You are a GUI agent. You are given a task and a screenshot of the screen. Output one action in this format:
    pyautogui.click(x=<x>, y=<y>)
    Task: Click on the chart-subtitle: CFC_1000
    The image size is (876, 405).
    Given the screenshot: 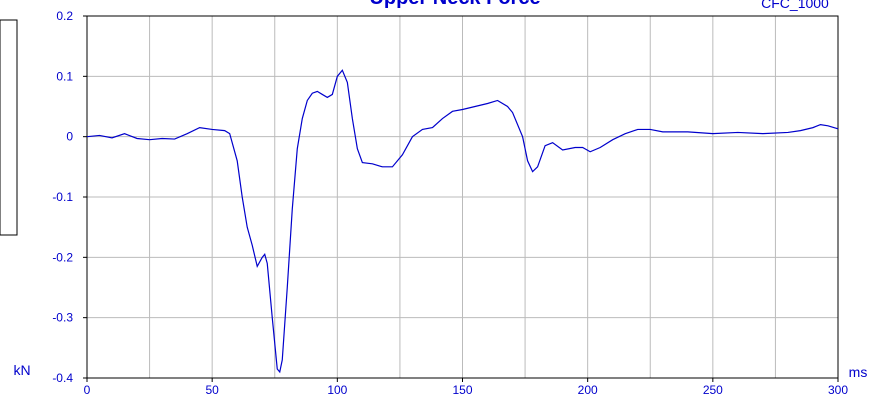 What is the action you would take?
    pyautogui.click(x=795, y=5)
    